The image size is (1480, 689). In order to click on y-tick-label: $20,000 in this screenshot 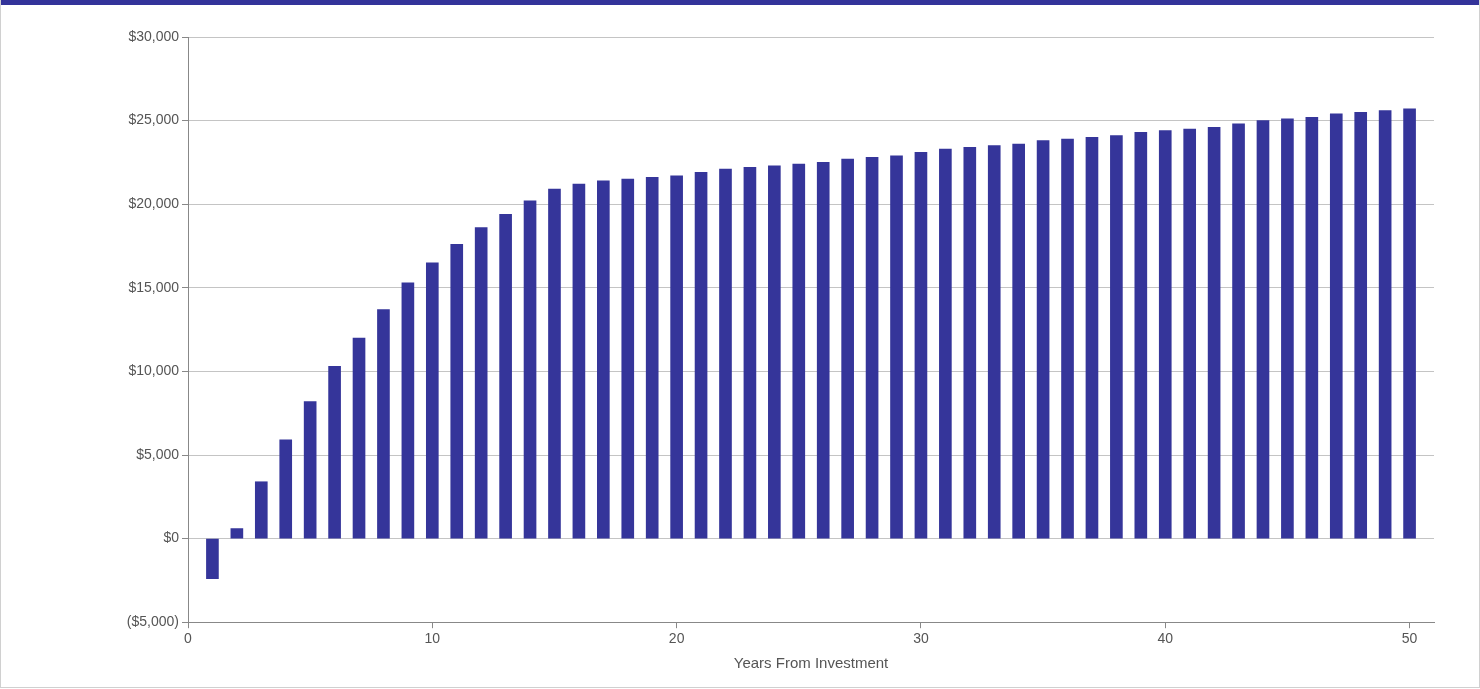, I will do `click(154, 203)`.